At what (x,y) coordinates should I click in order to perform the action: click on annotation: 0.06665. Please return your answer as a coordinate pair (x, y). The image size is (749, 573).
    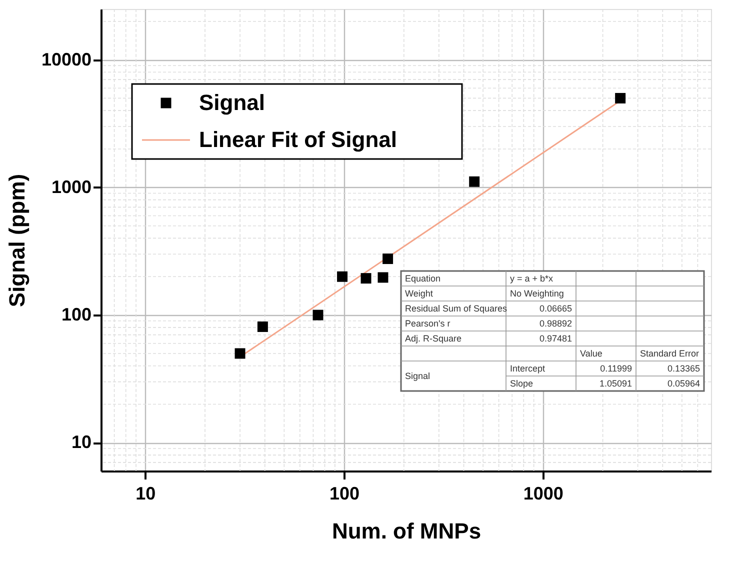
    Looking at the image, I should click on (555, 309).